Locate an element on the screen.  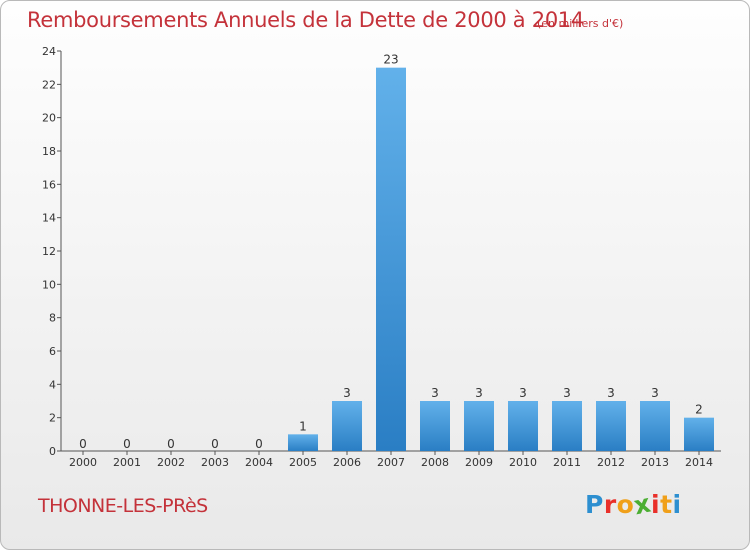
y-tick-label: 18 is located at coordinates (49, 151).